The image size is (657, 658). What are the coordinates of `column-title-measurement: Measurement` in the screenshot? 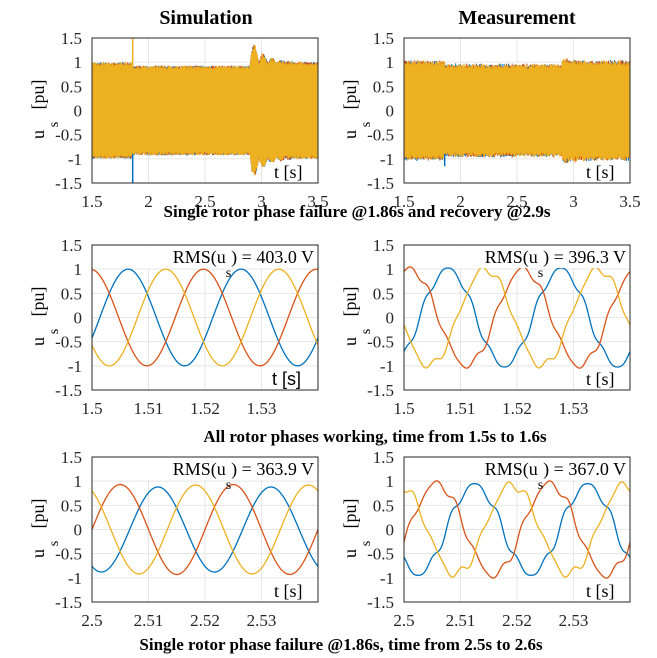 It's located at (517, 18).